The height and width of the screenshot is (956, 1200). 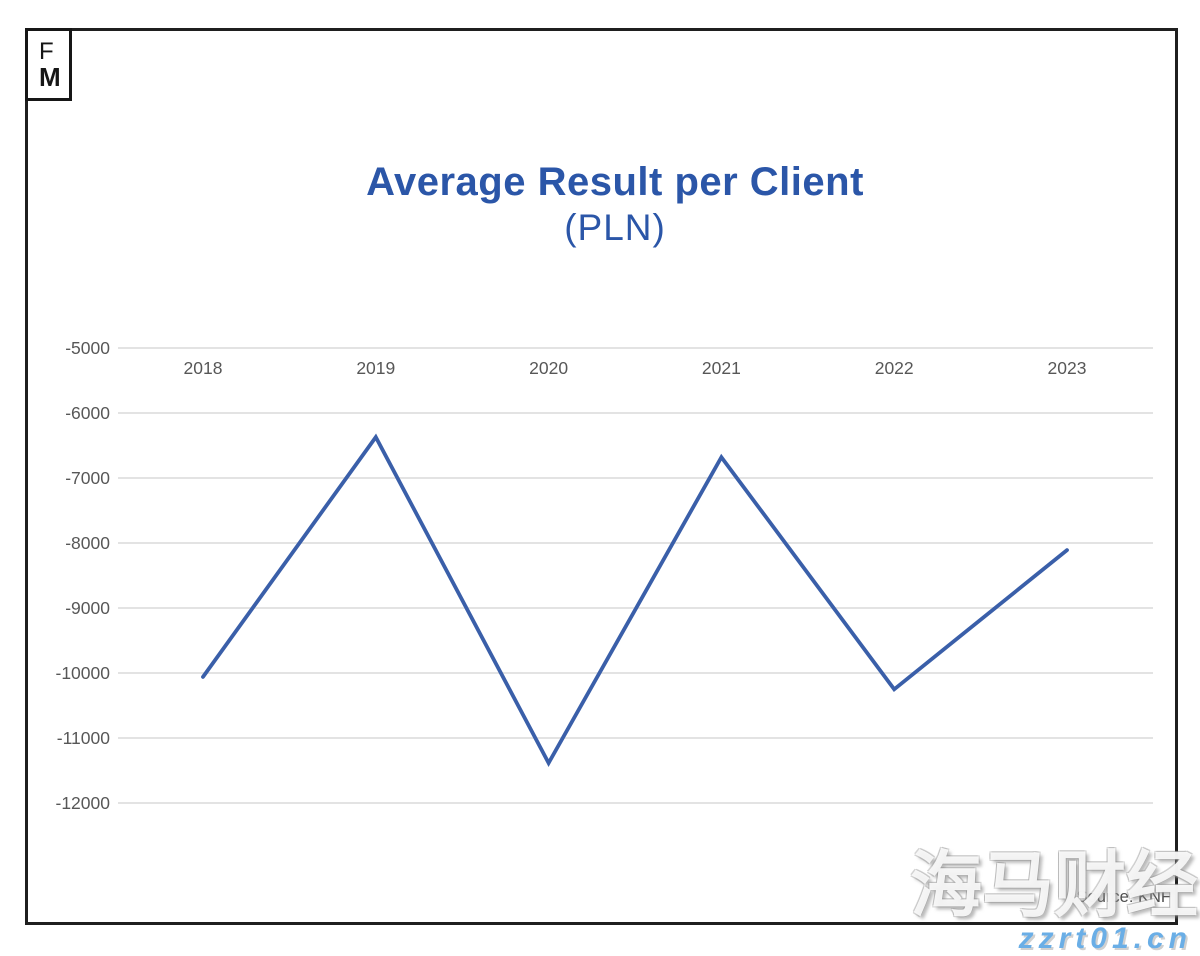 What do you see at coordinates (50, 76) in the screenshot?
I see `fm-logo-letter-m: M` at bounding box center [50, 76].